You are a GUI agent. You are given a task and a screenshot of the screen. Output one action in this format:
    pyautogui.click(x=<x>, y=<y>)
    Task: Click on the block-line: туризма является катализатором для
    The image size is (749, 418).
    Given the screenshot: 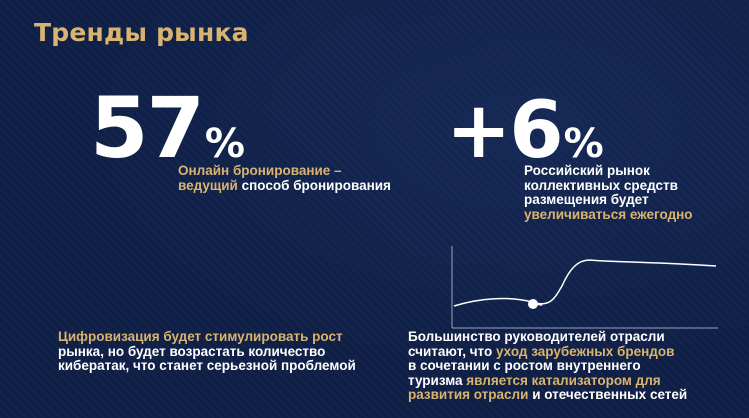 What is the action you would take?
    pyautogui.click(x=558, y=380)
    